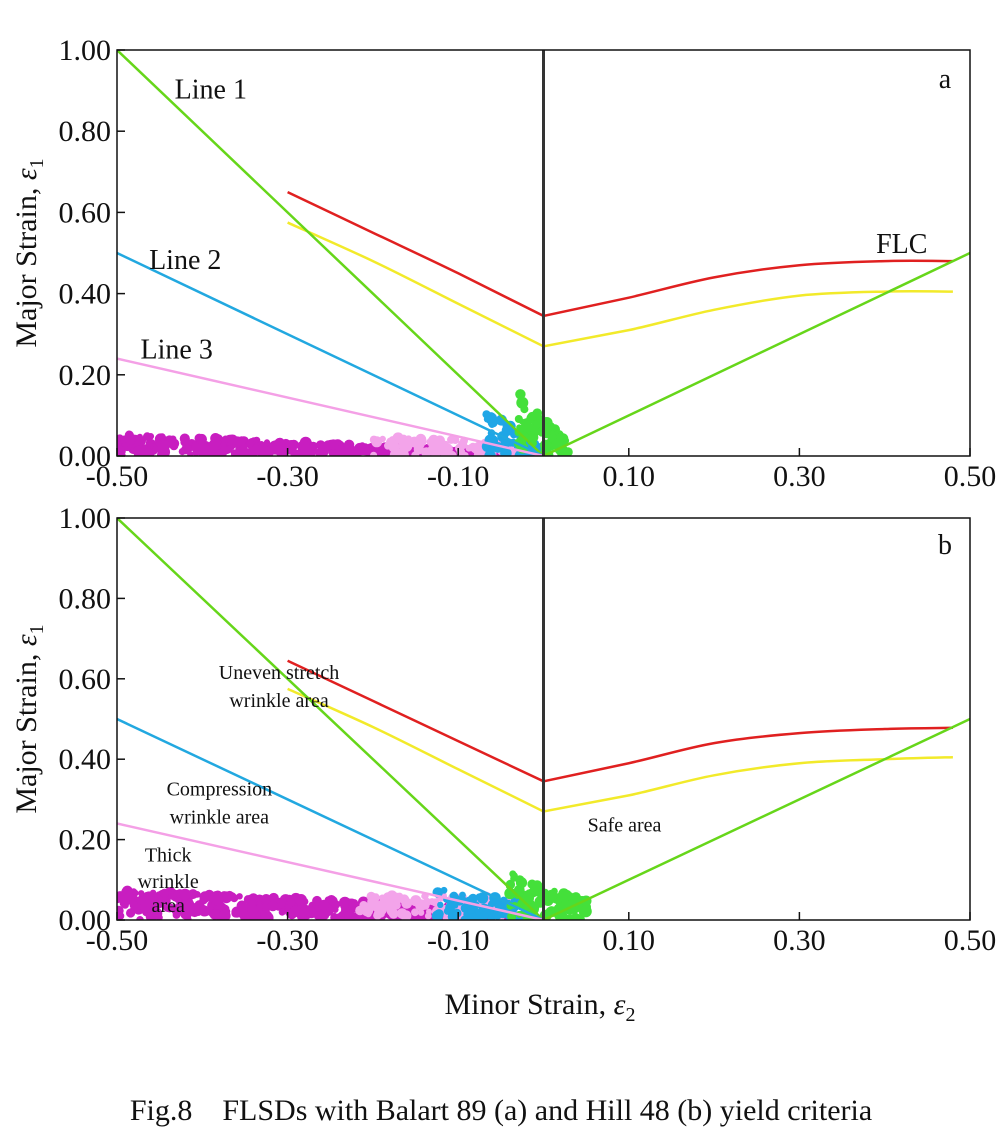  I want to click on x-axis-label: Minor Strain, ε2, so click(540, 1007).